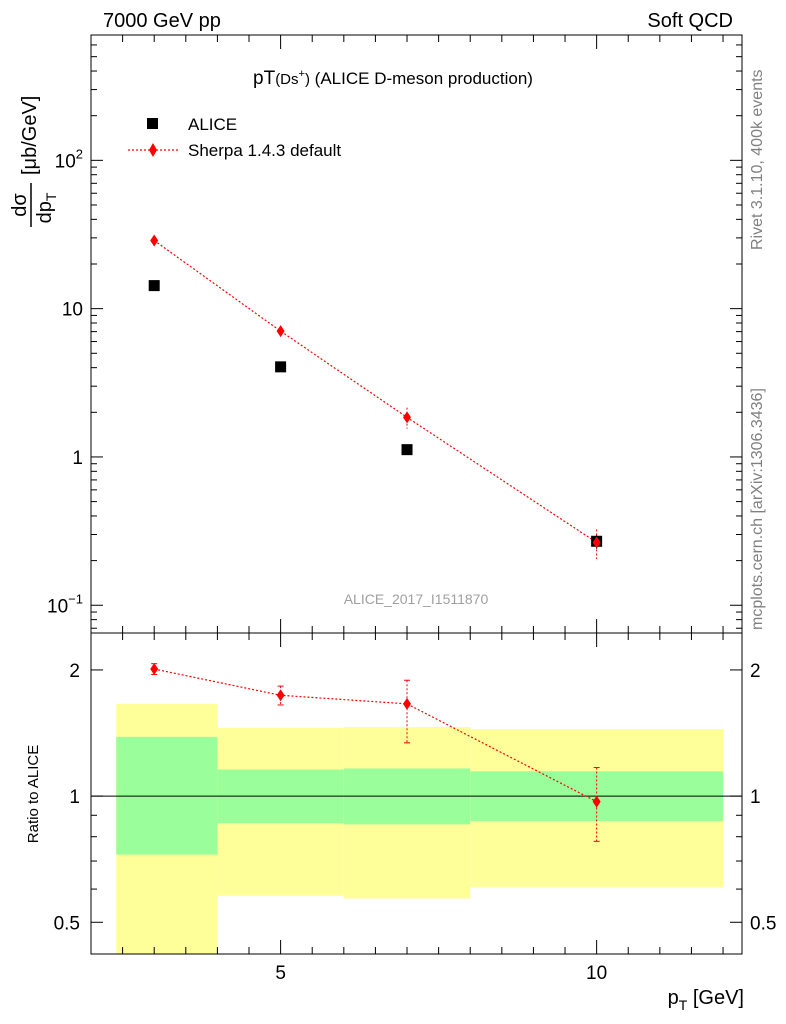 The height and width of the screenshot is (1024, 786). Describe the element at coordinates (375, 735) in the screenshot. I see `ratio-sherpa-line` at that location.